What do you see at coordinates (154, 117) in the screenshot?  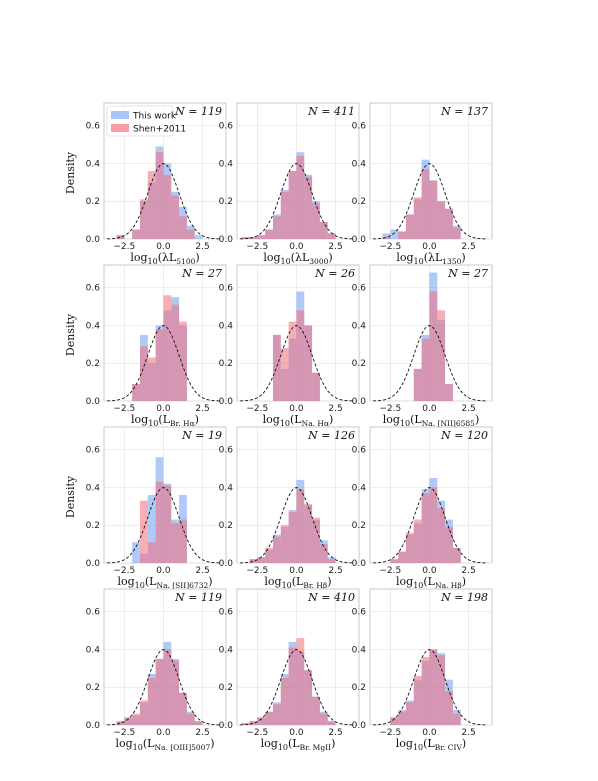 I see `legend-label: This work` at bounding box center [154, 117].